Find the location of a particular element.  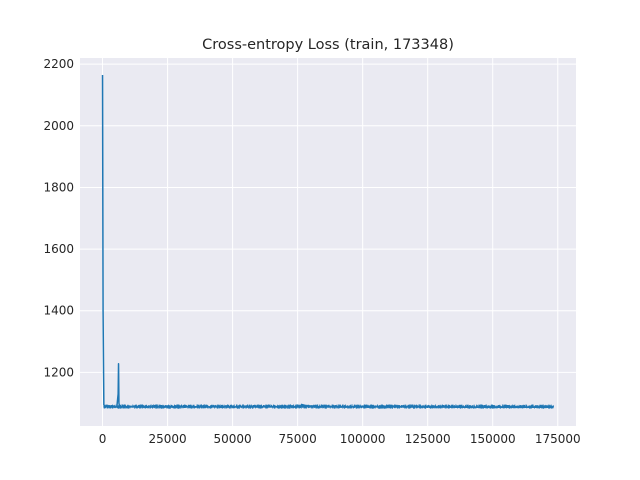

y-tick-label: 1800 is located at coordinates (58, 187).